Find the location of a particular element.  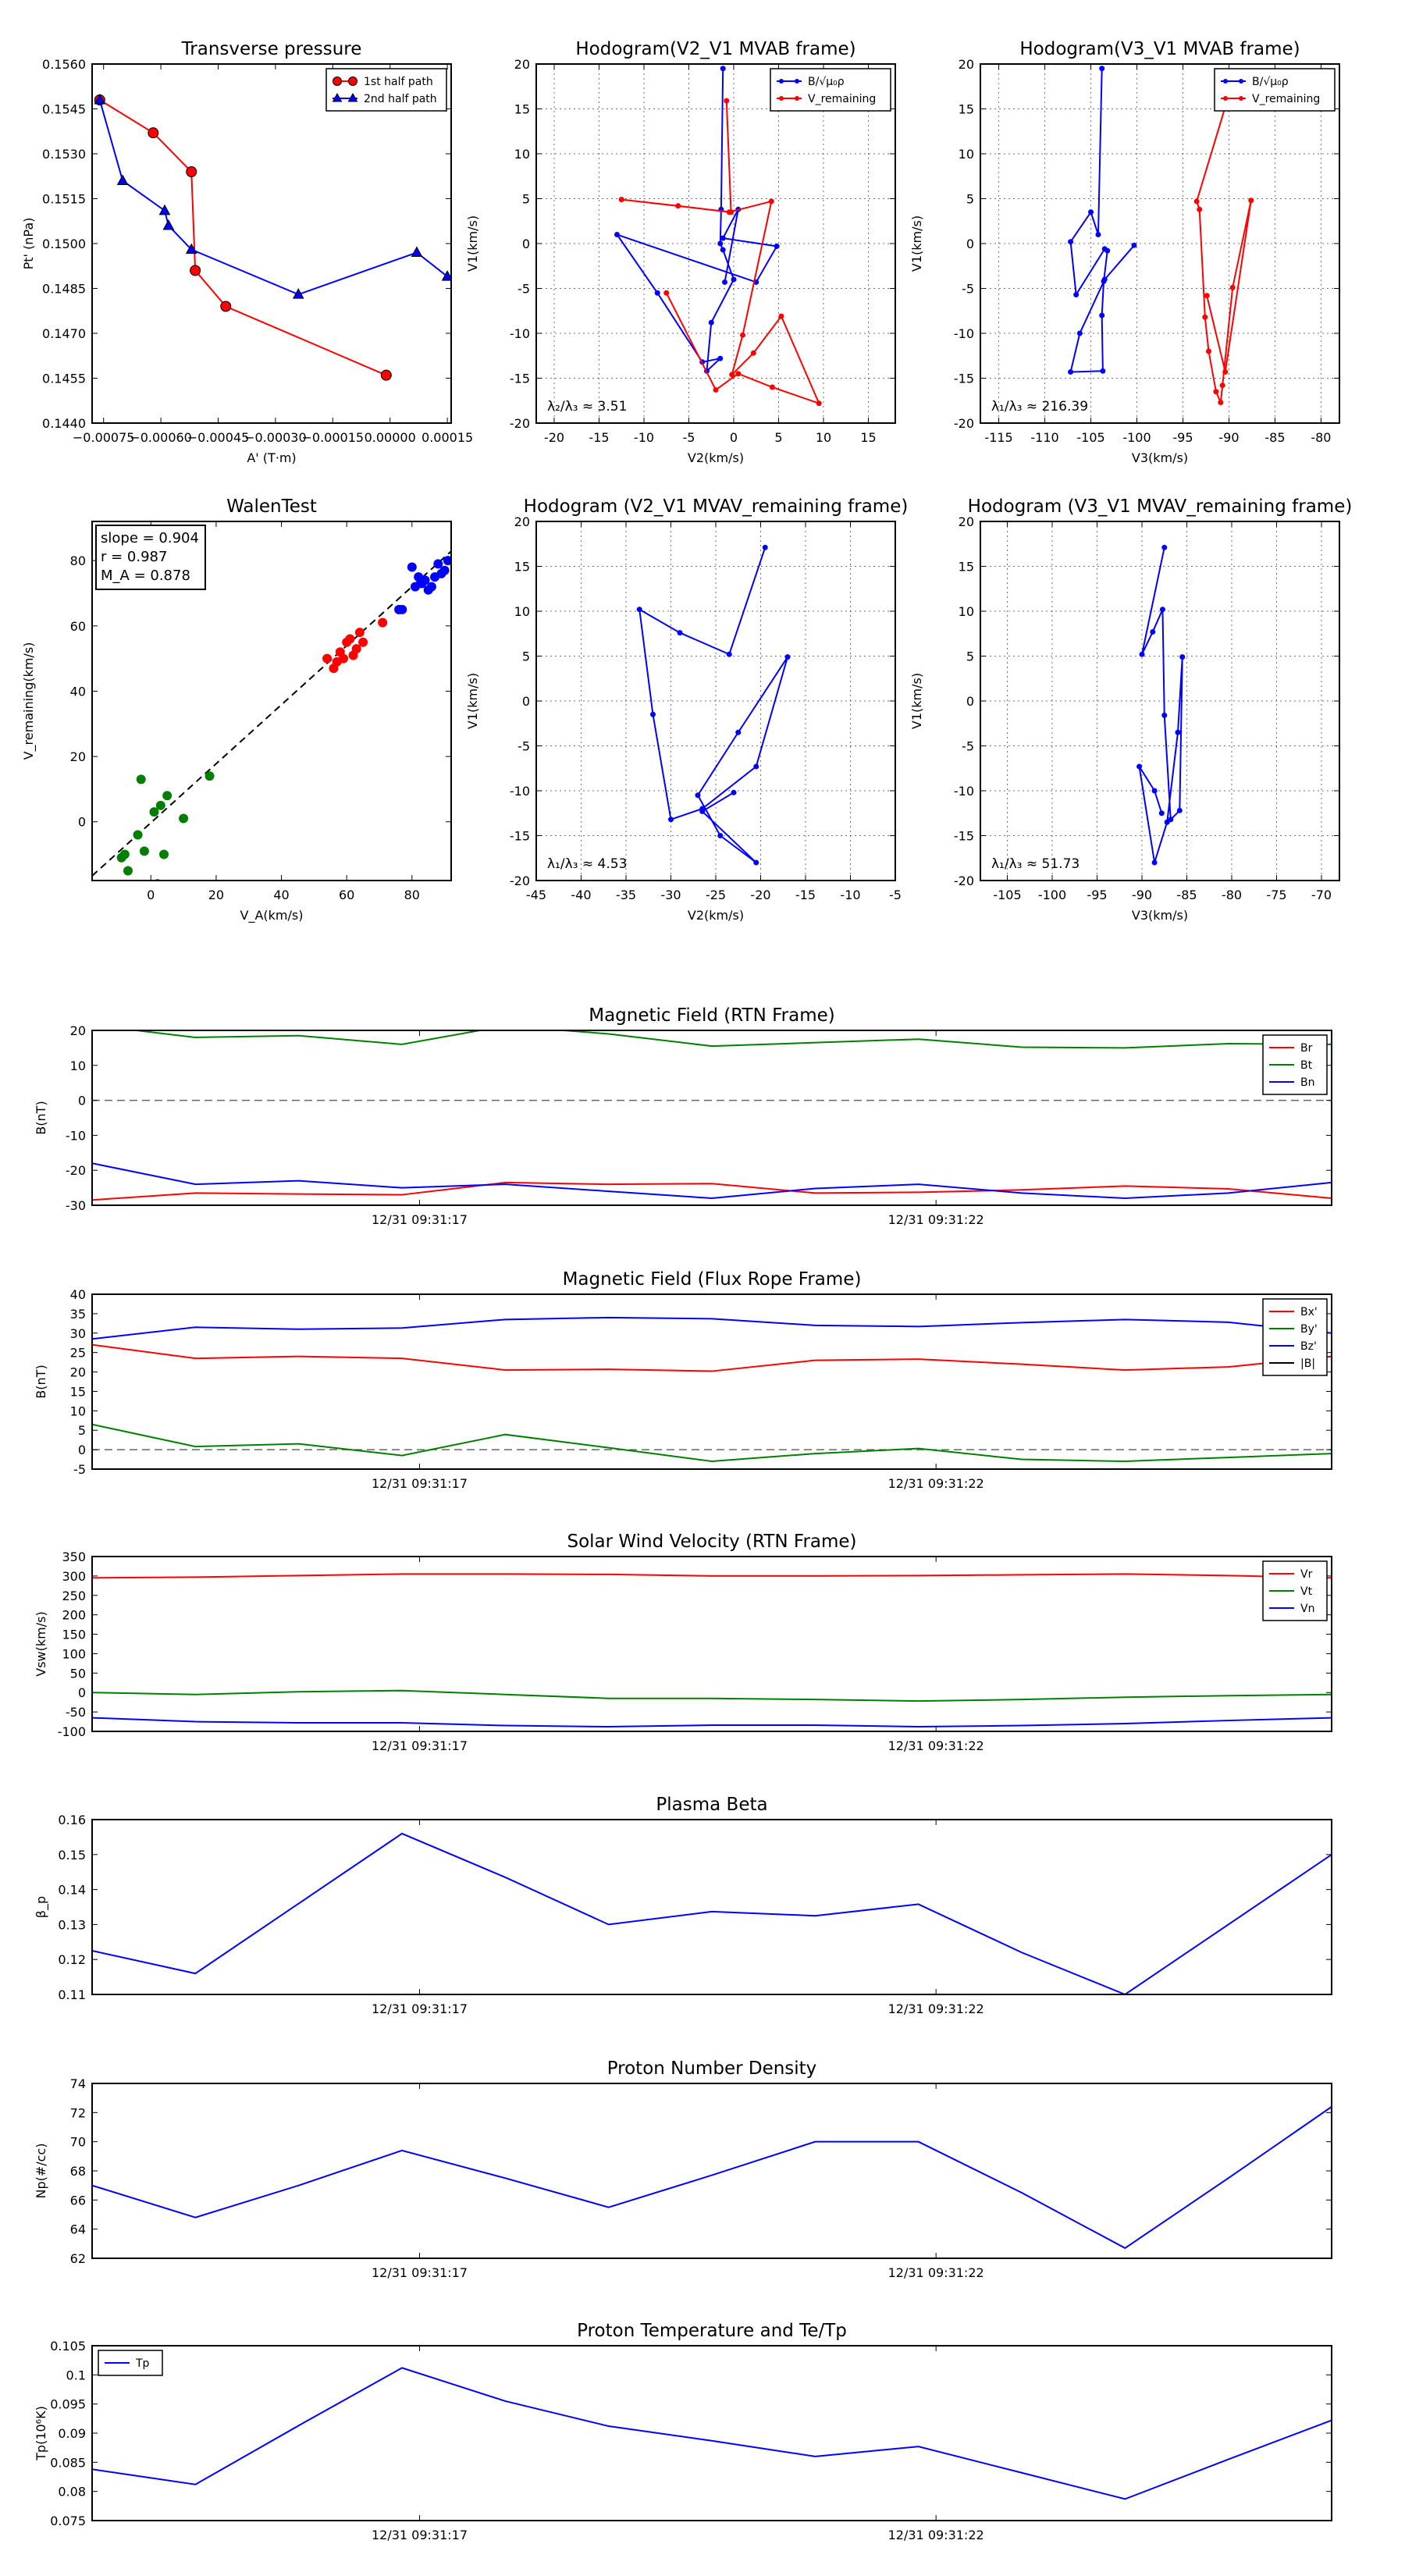

y-tick-label: 0.13 is located at coordinates (72, 1924).